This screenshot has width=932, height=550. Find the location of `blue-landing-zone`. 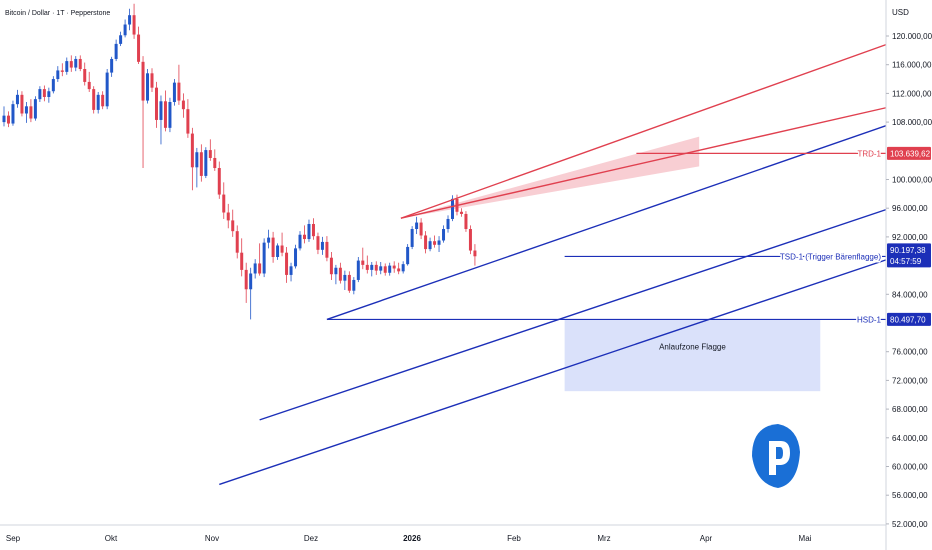

blue-landing-zone is located at coordinates (692, 355).